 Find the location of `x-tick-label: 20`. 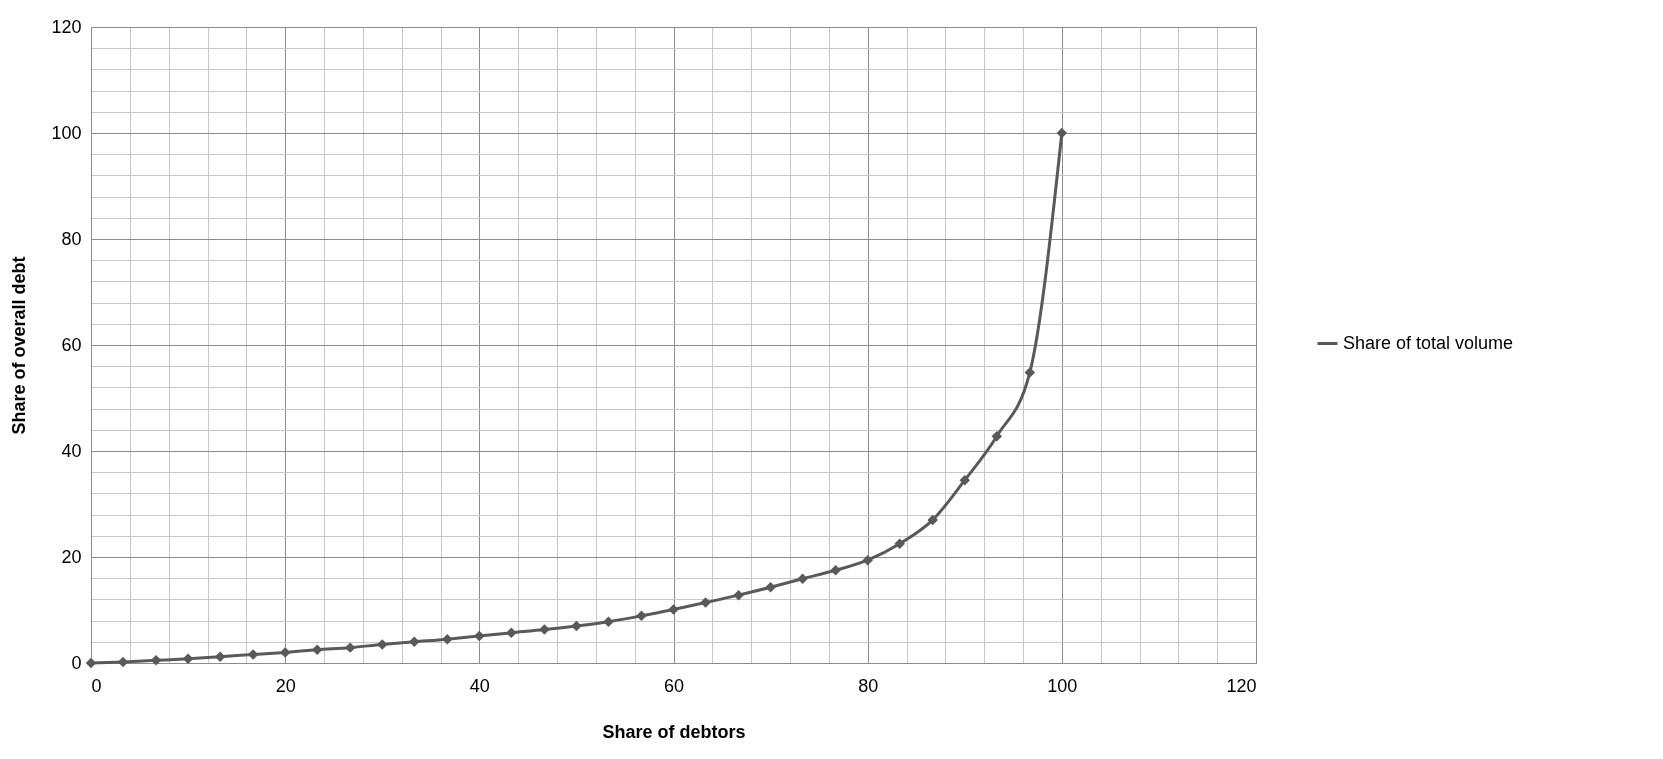

x-tick-label: 20 is located at coordinates (285, 685).